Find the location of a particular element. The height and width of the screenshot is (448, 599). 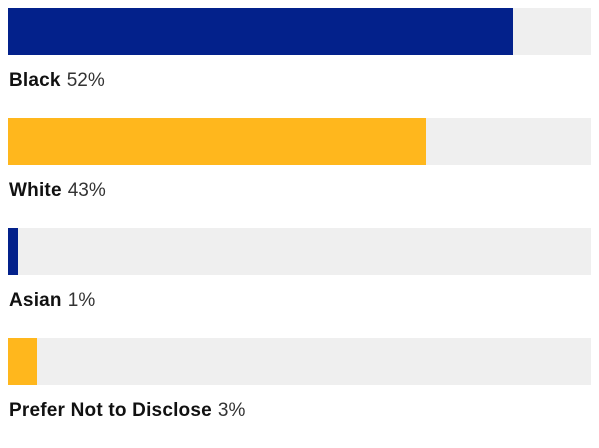

value-label: 43% is located at coordinates (86, 190).